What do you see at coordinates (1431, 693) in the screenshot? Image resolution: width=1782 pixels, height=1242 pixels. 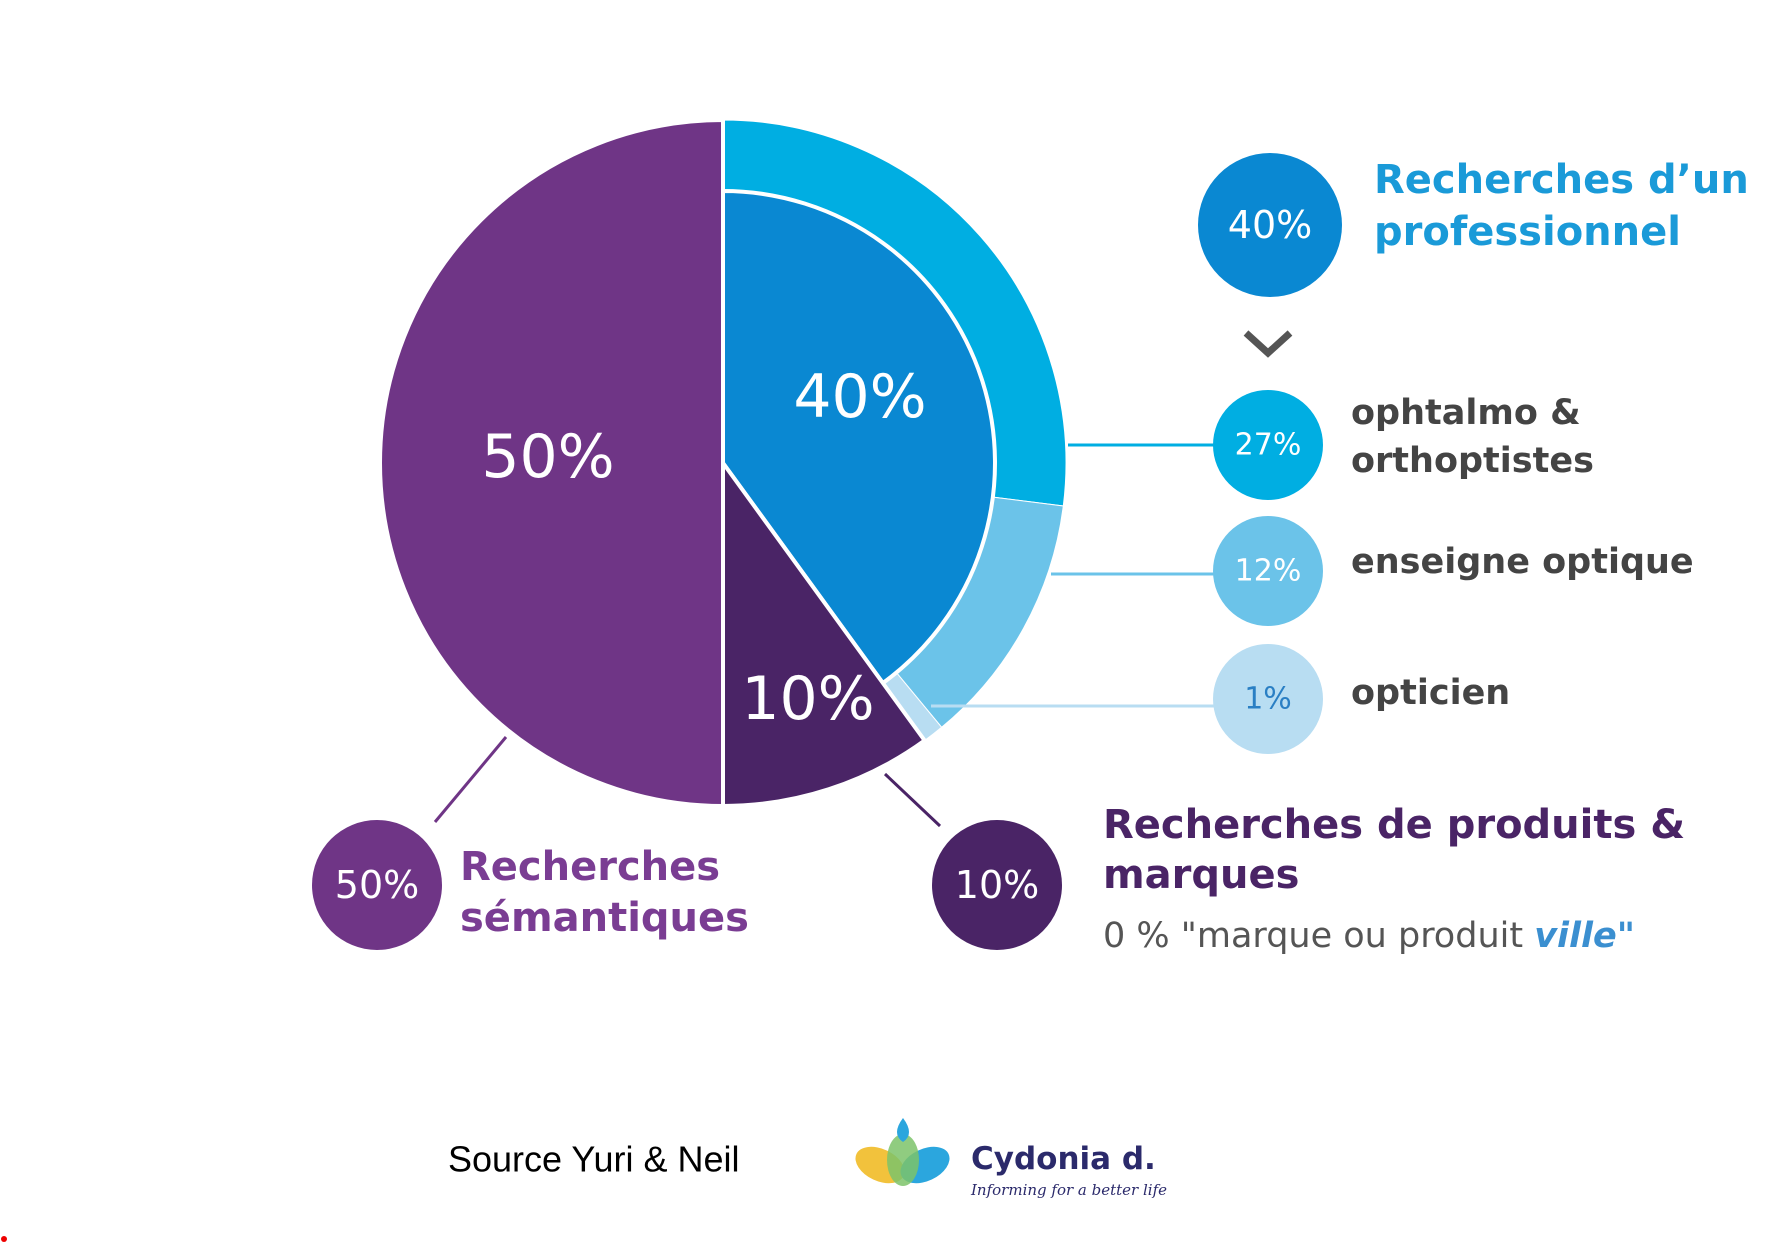 I see `breakdown-label: opticien` at bounding box center [1431, 693].